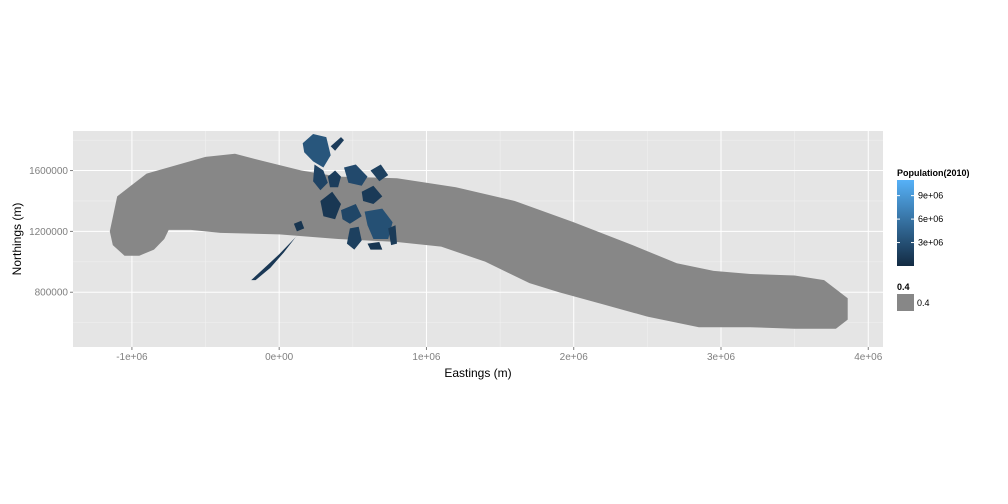 Image resolution: width=1008 pixels, height=504 pixels. What do you see at coordinates (930, 243) in the screenshot?
I see `colorbar-label: 3e+06` at bounding box center [930, 243].